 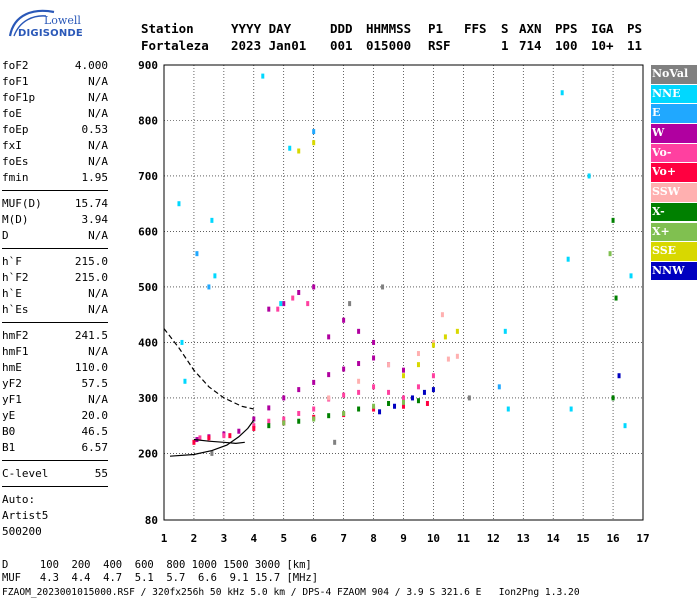 What do you see at coordinates (148, 120) in the screenshot?
I see `y-tick-label: 800` at bounding box center [148, 120].